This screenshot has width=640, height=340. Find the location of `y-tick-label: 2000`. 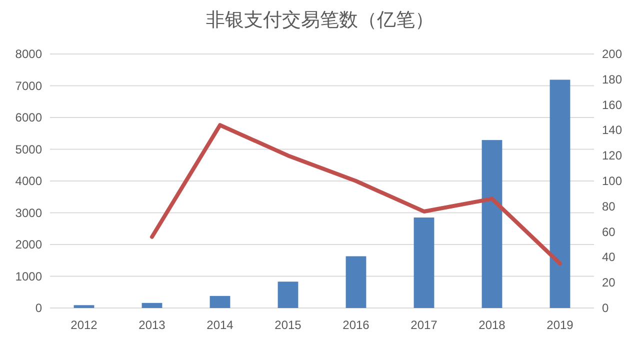

y-tick-label: 2000 is located at coordinates (28, 245).